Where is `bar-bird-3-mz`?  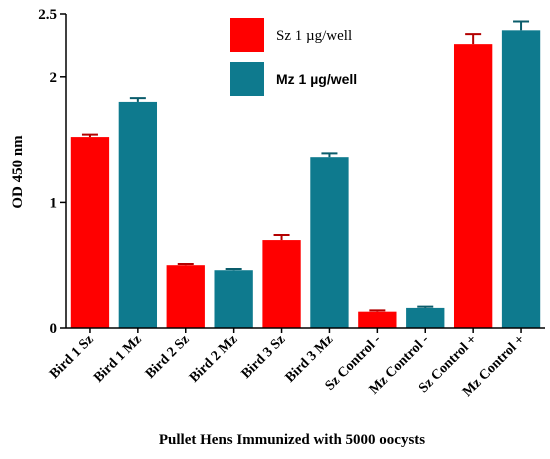
bar-bird-3-mz is located at coordinates (329, 242).